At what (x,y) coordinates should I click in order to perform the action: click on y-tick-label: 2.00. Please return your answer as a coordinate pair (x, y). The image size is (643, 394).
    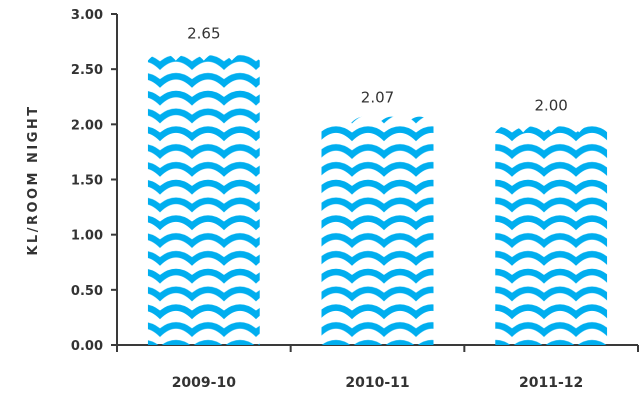
    Looking at the image, I should click on (87, 125).